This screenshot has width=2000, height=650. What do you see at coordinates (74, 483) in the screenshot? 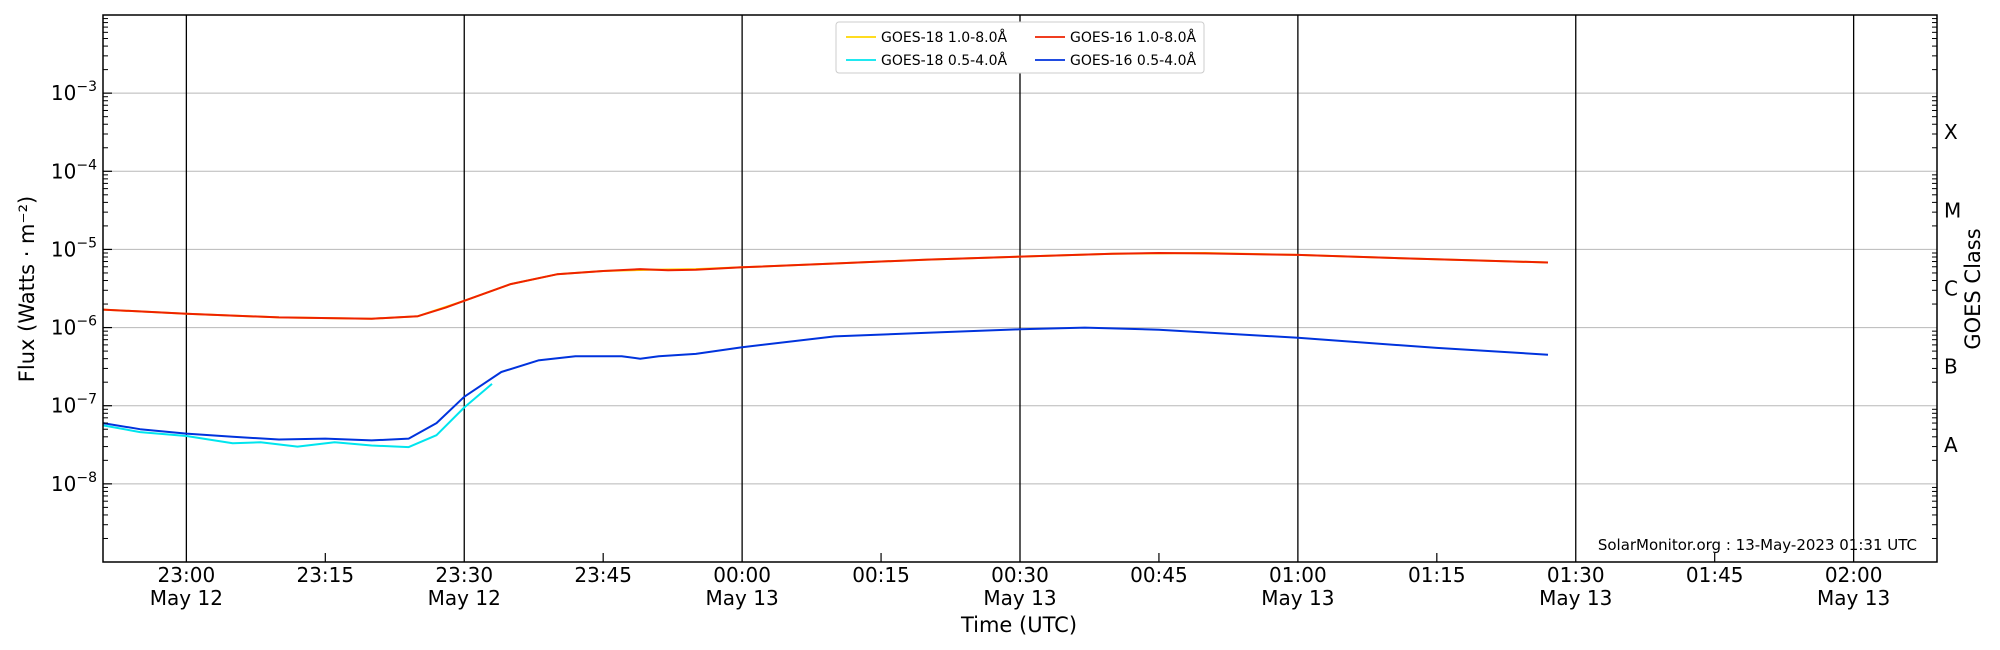
I see `y-tick-label: 10⁻⁸` at bounding box center [74, 483].